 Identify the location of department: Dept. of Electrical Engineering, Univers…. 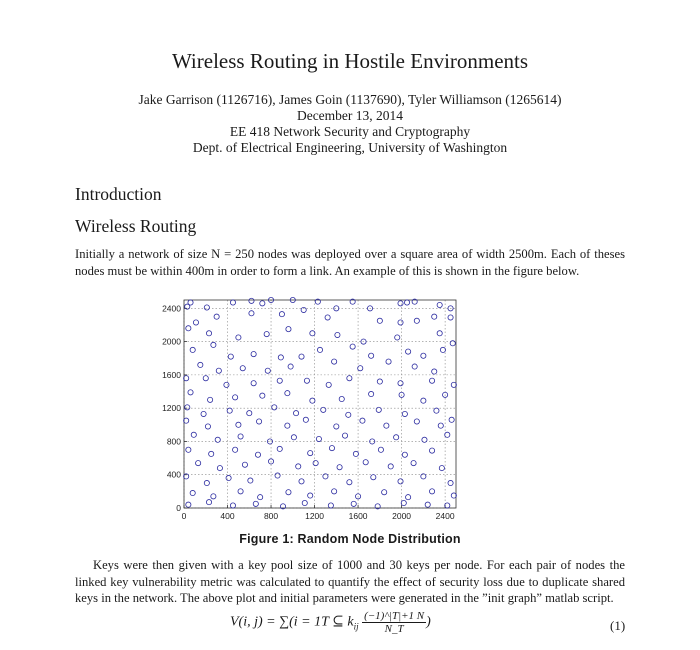
(350, 147).